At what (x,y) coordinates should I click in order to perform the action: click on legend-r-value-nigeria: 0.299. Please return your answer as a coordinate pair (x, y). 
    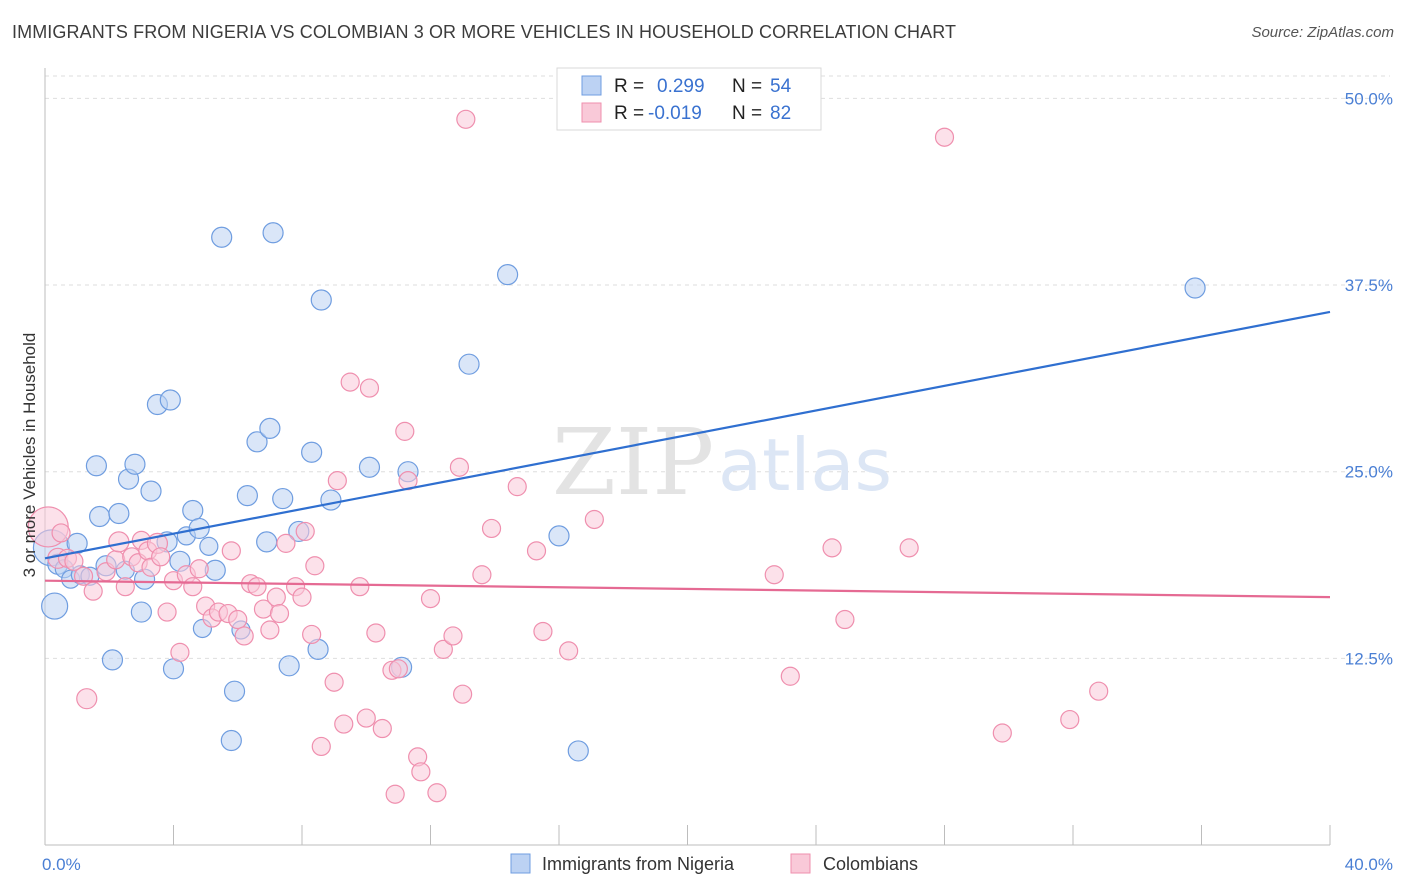
    Looking at the image, I should click on (681, 86).